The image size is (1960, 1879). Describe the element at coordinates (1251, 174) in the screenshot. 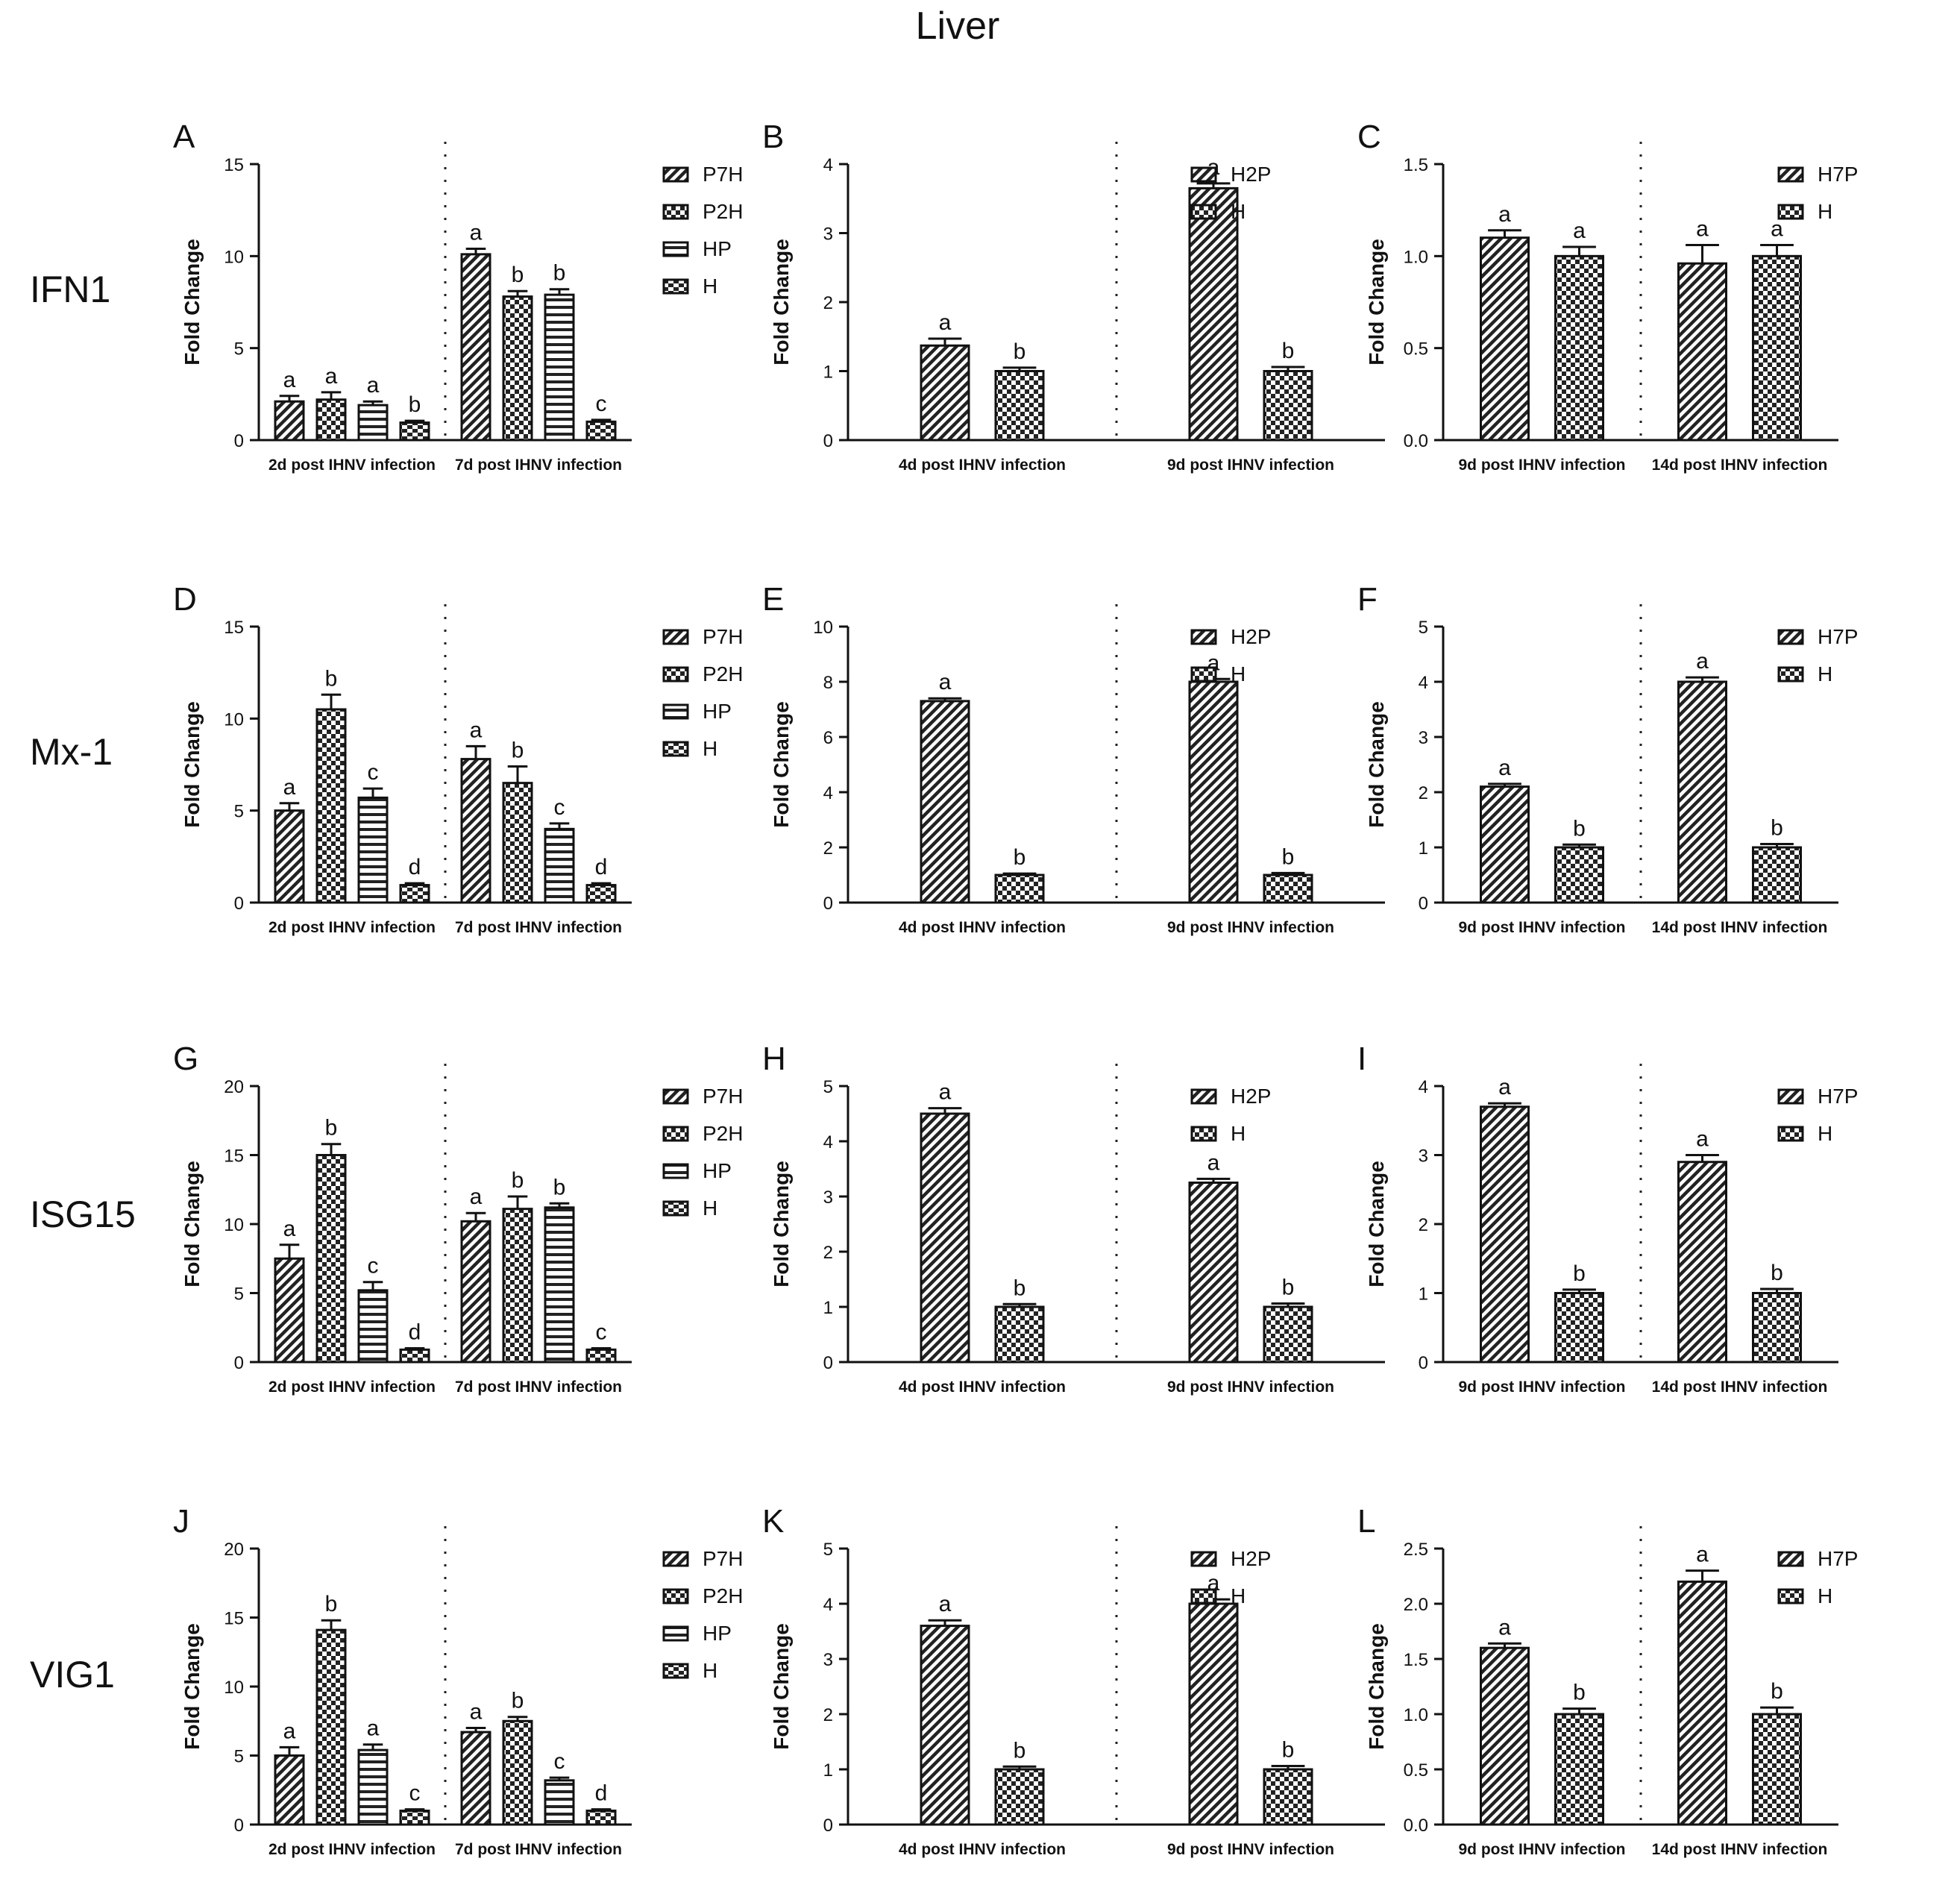

I see `legend-label: H2P` at that location.